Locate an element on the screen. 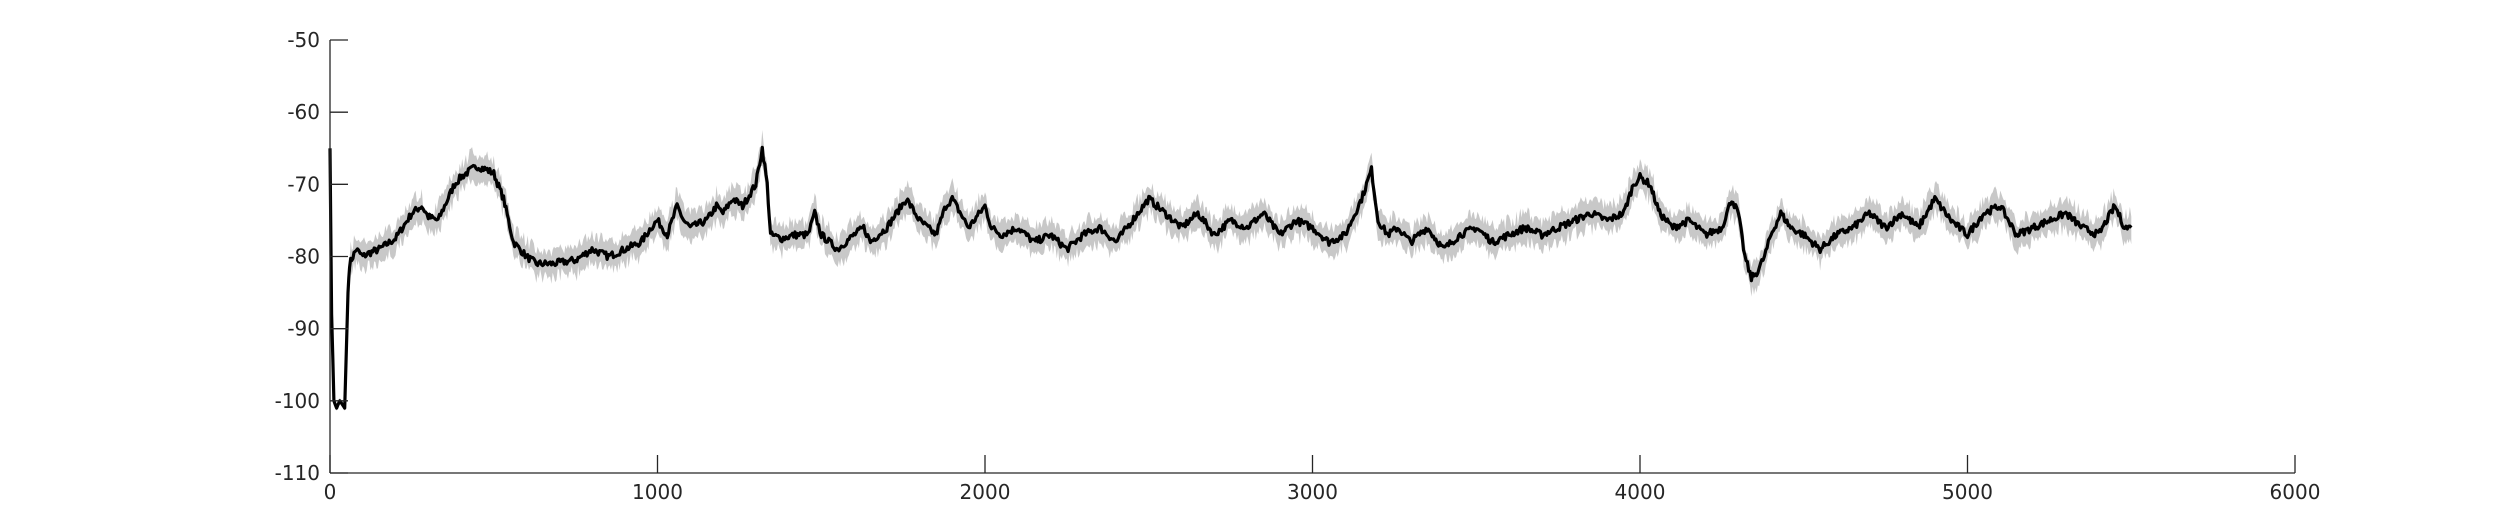 The image size is (2500, 521). x-tick-label: 2000 is located at coordinates (985, 492).